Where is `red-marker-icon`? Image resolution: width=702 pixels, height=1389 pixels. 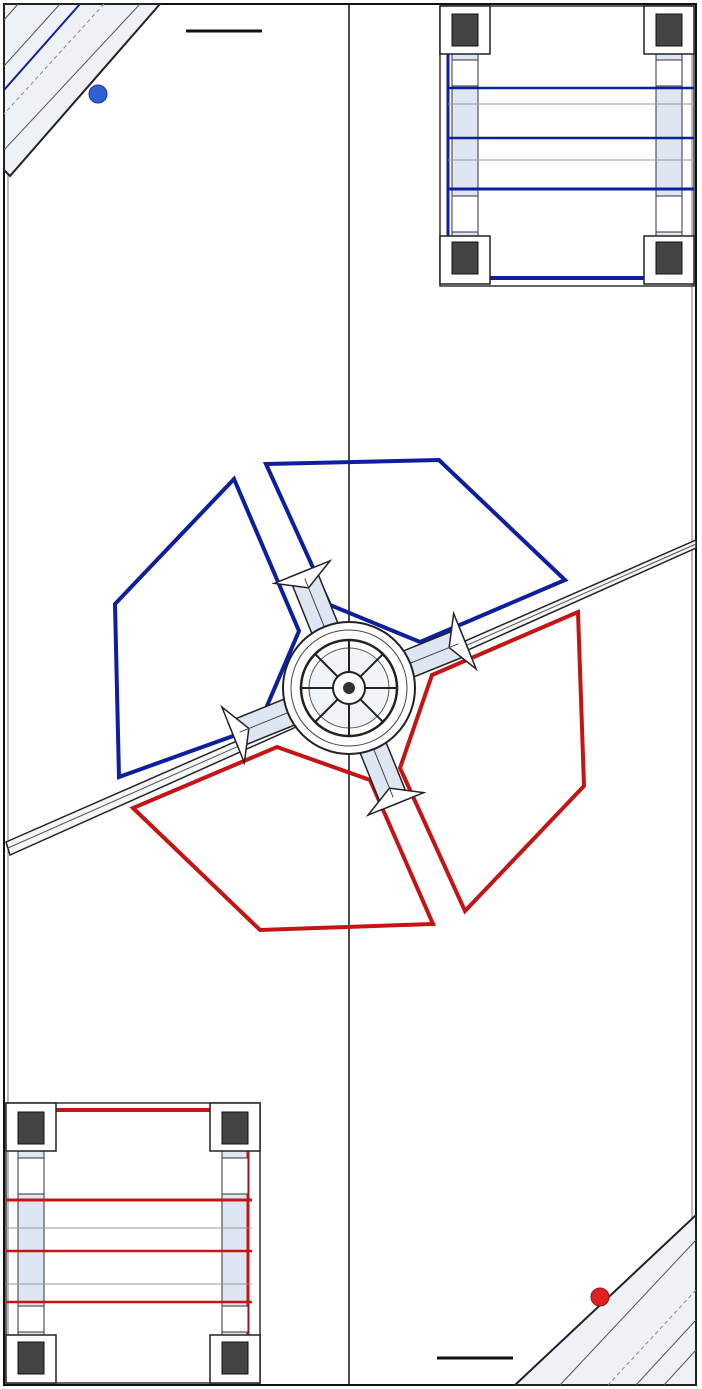 red-marker-icon is located at coordinates (600, 1297).